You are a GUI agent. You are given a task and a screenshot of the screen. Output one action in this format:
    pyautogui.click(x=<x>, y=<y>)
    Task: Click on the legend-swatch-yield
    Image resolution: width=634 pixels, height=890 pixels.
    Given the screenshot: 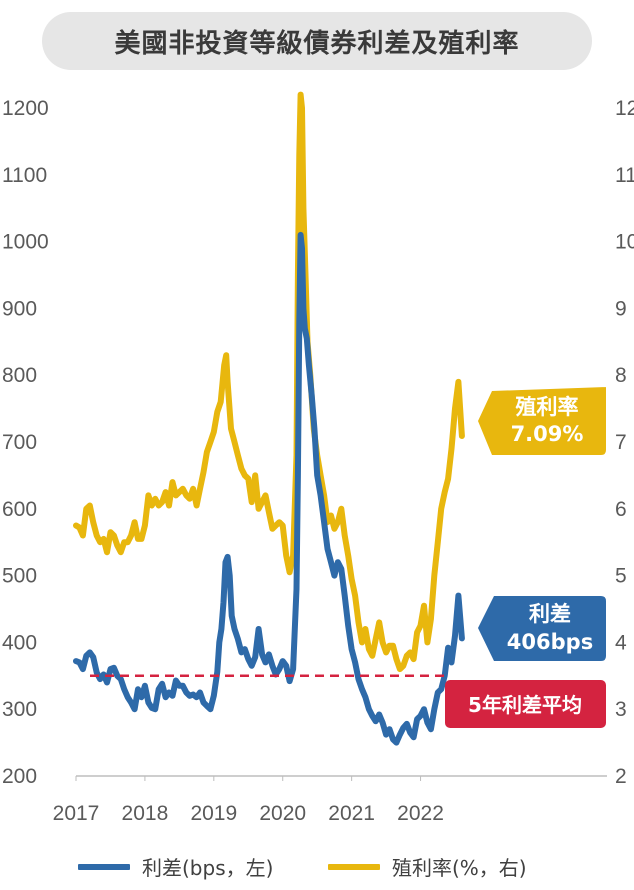 What is the action you would take?
    pyautogui.click(x=354, y=866)
    